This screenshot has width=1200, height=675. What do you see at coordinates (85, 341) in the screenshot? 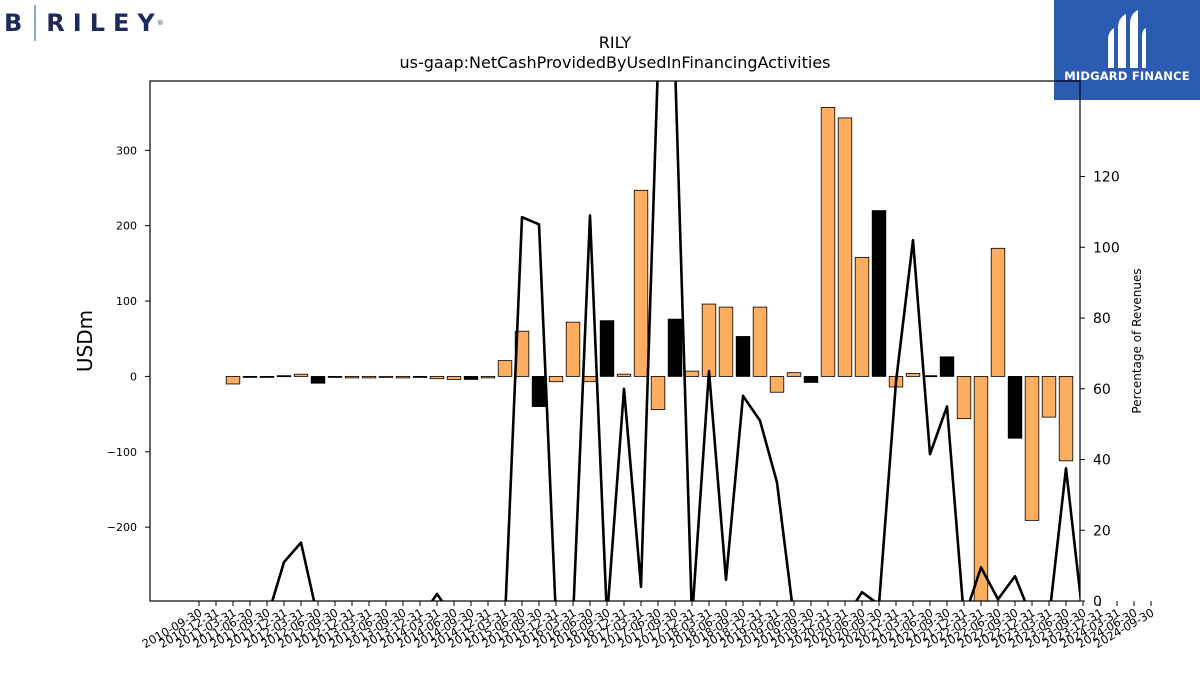
I see `y-axis-label: USDm` at bounding box center [85, 341].